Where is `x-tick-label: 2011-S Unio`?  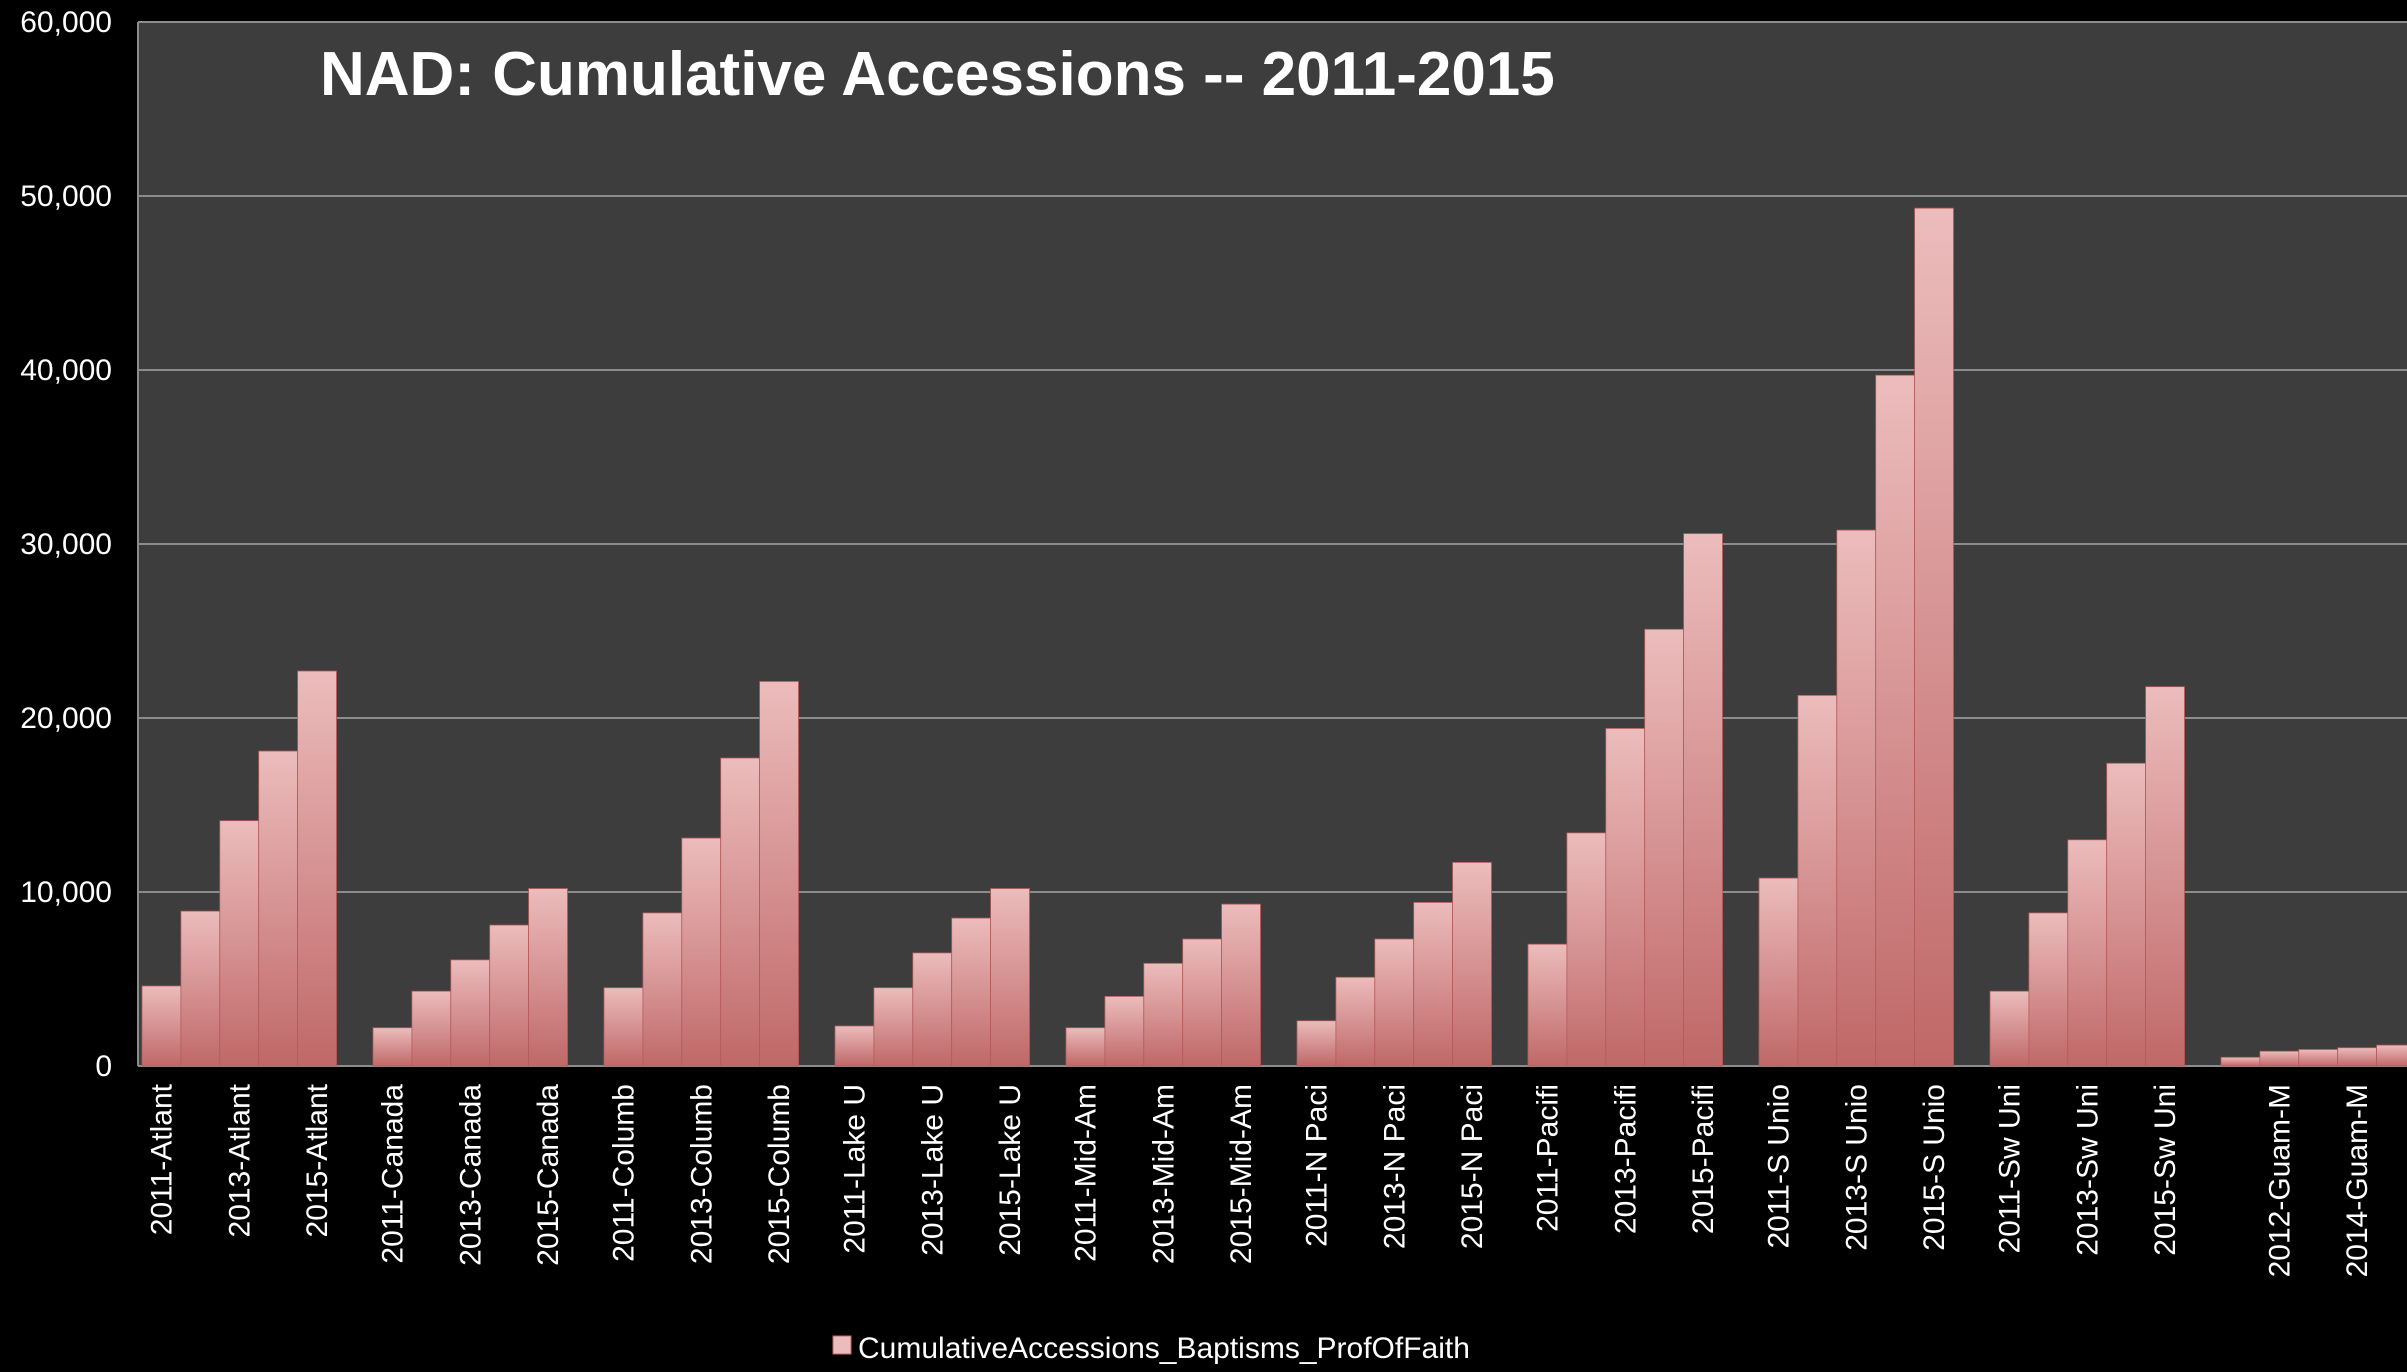
x-tick-label: 2011-S Unio is located at coordinates (1778, 1166).